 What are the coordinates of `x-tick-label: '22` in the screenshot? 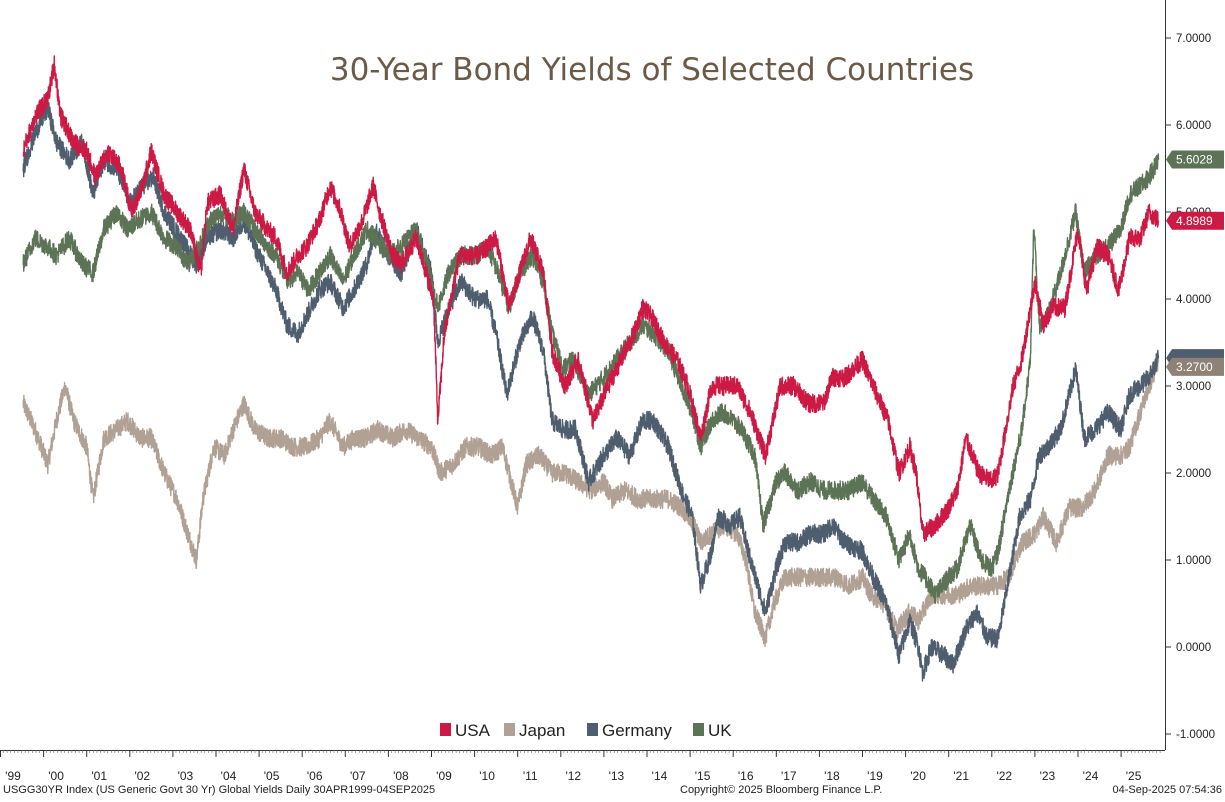 It's located at (1004, 776).